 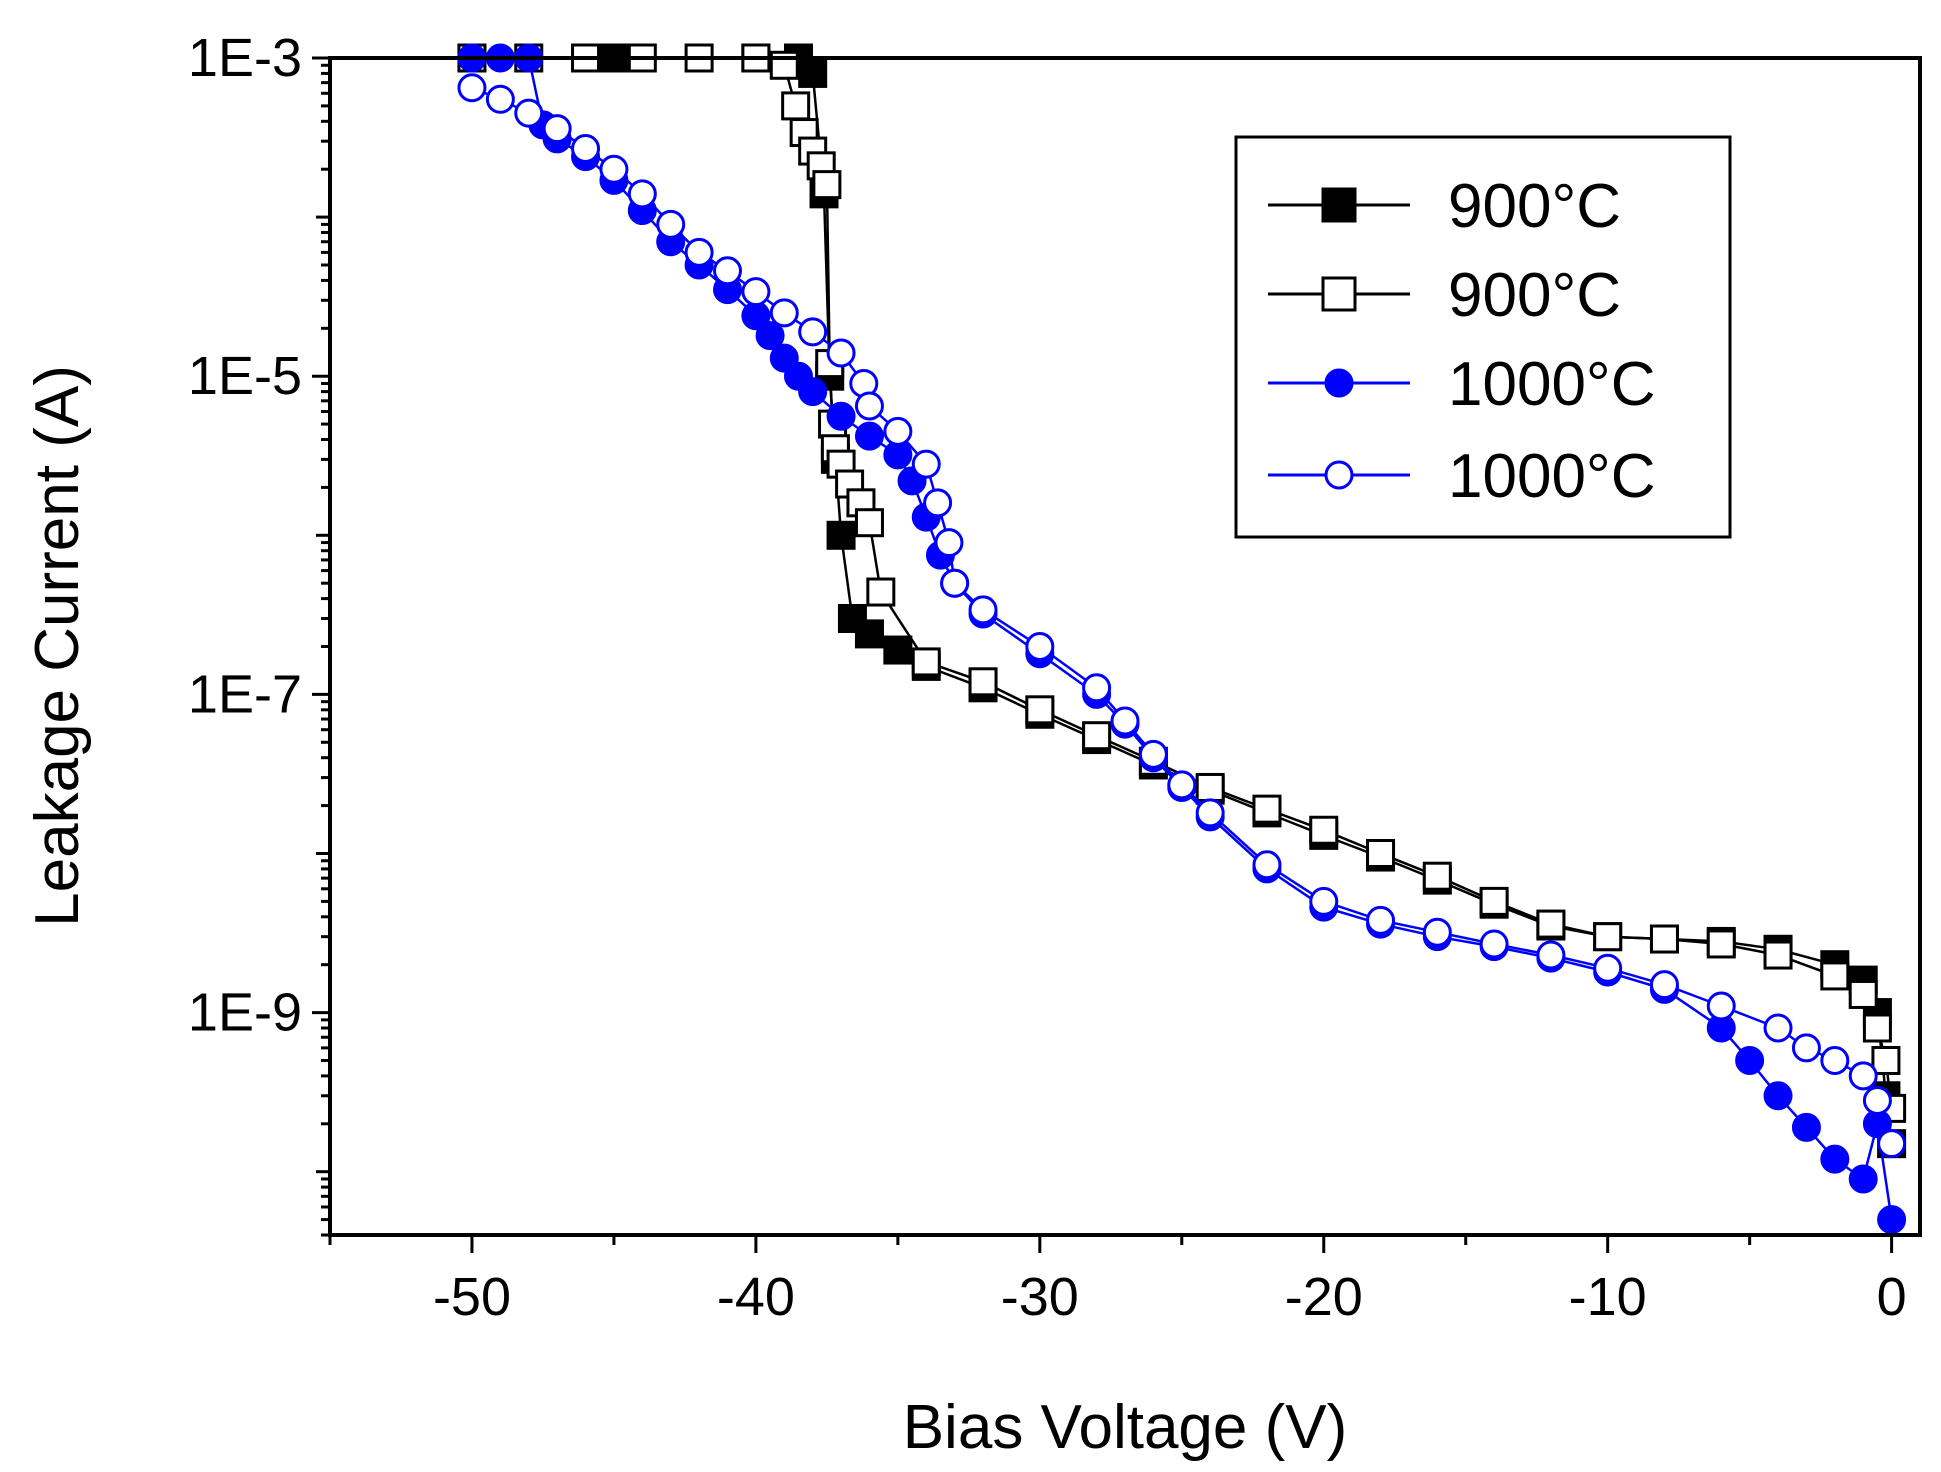 What do you see at coordinates (1040, 1297) in the screenshot?
I see `x-tick-label: -30` at bounding box center [1040, 1297].